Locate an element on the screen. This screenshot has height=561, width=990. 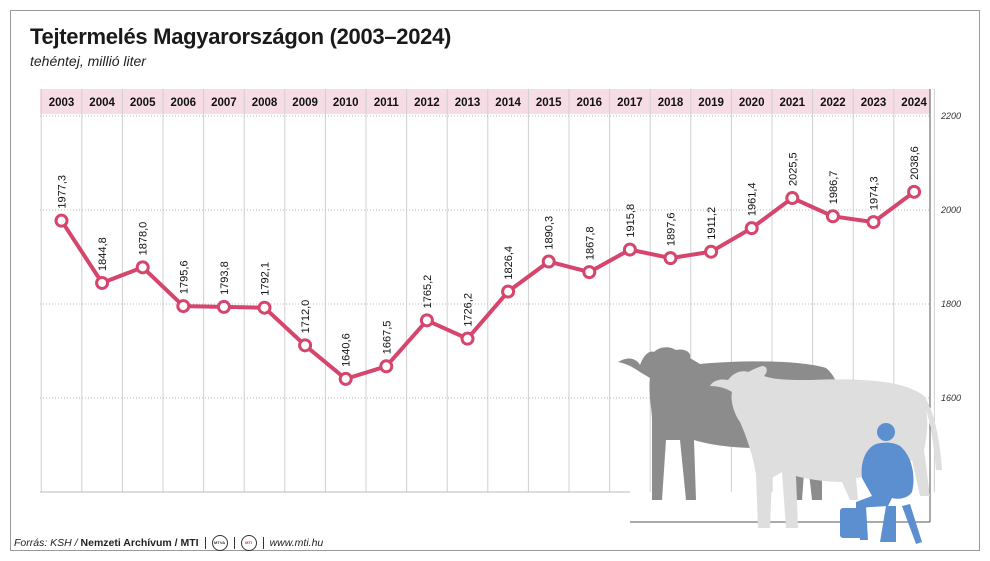
year-label: 2004 is located at coordinates (102, 103).